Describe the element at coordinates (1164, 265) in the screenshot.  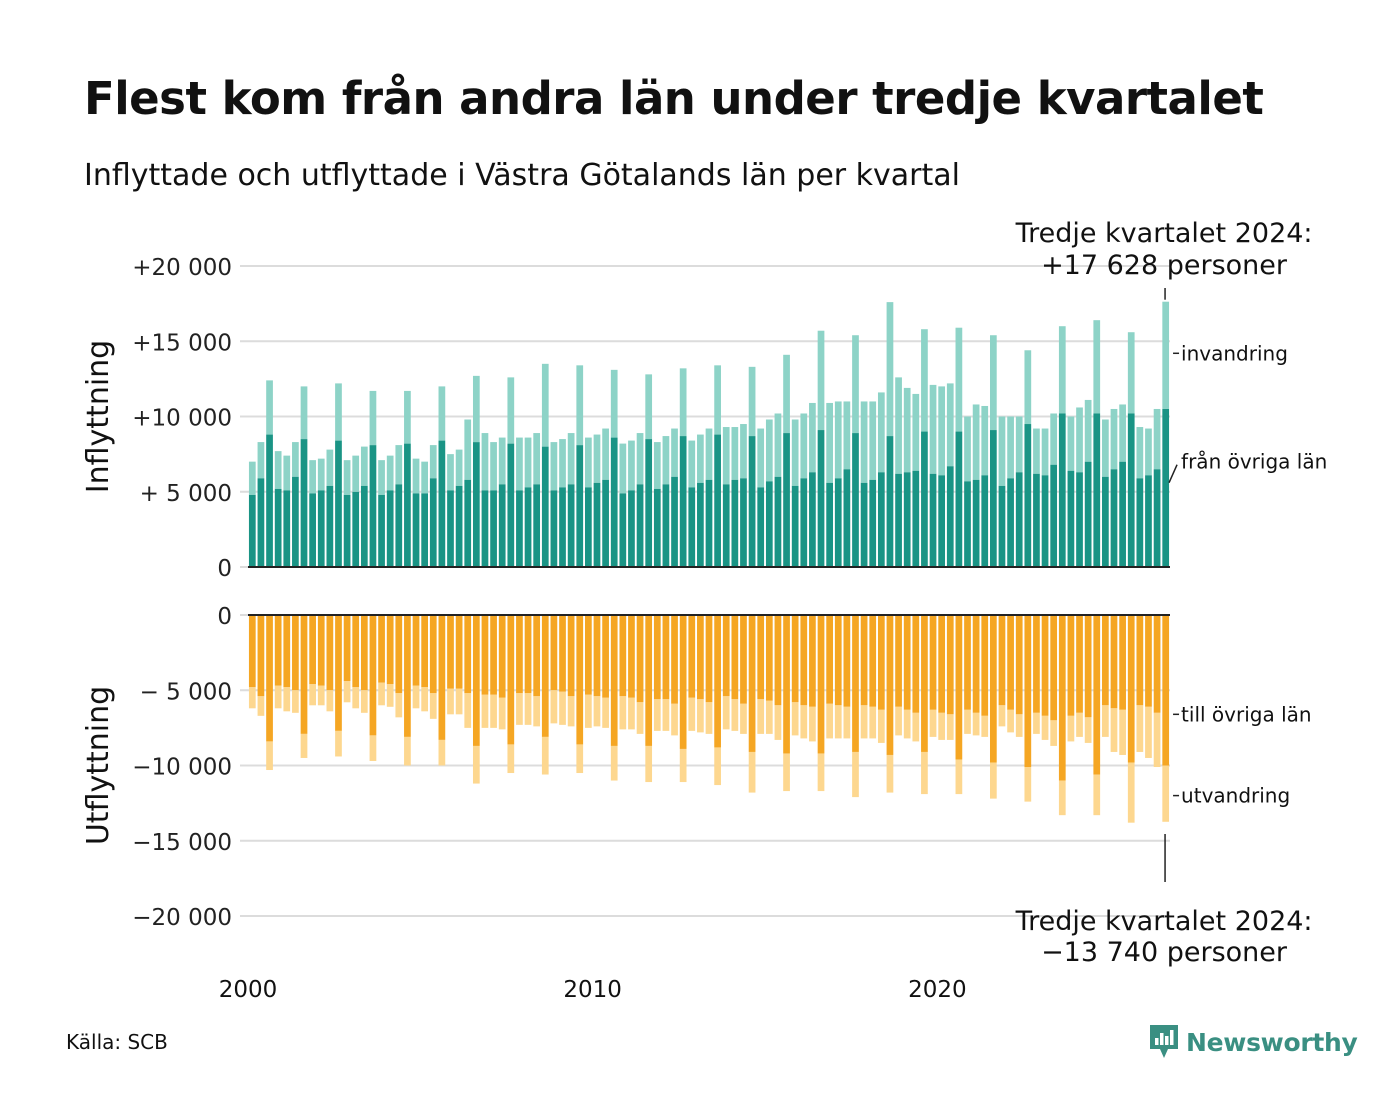
I see `annotation-line-2: +17 628 personer` at that location.